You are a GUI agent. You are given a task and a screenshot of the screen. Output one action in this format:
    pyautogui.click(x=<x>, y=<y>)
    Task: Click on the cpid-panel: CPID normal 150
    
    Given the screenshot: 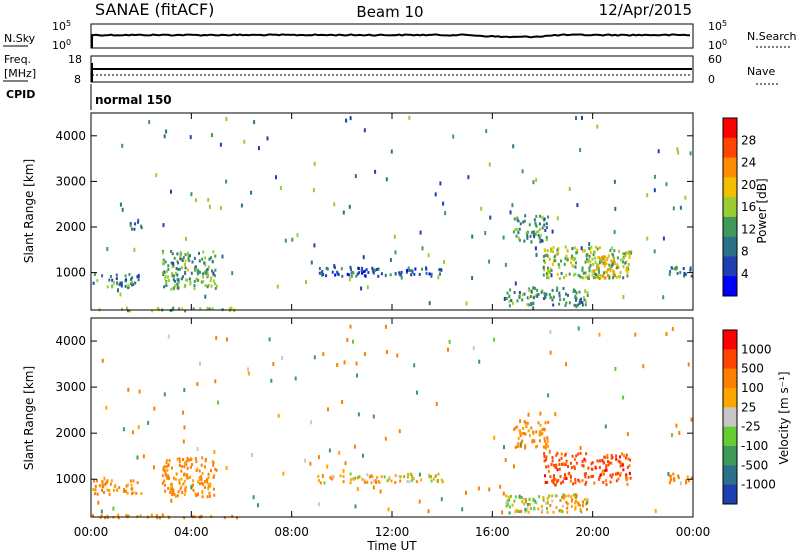 What is the action you would take?
    pyautogui.click(x=89, y=97)
    